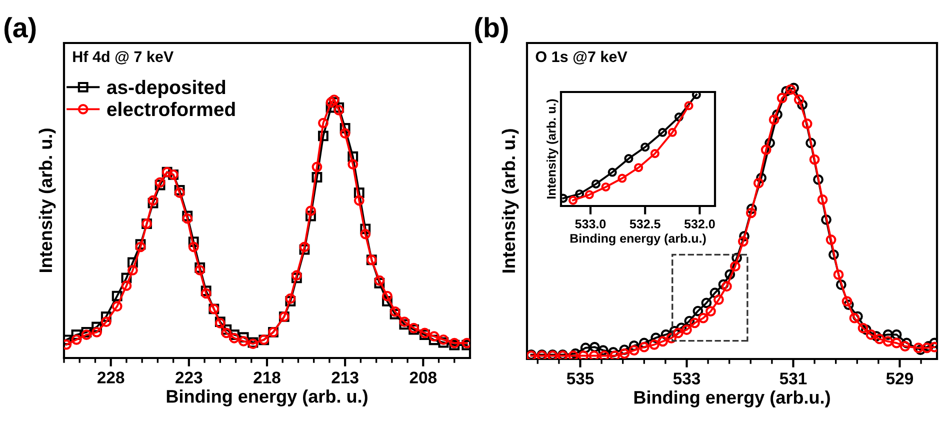 The image size is (939, 425). Describe the element at coordinates (590, 224) in the screenshot. I see `x-tick-label: 533.0` at that location.